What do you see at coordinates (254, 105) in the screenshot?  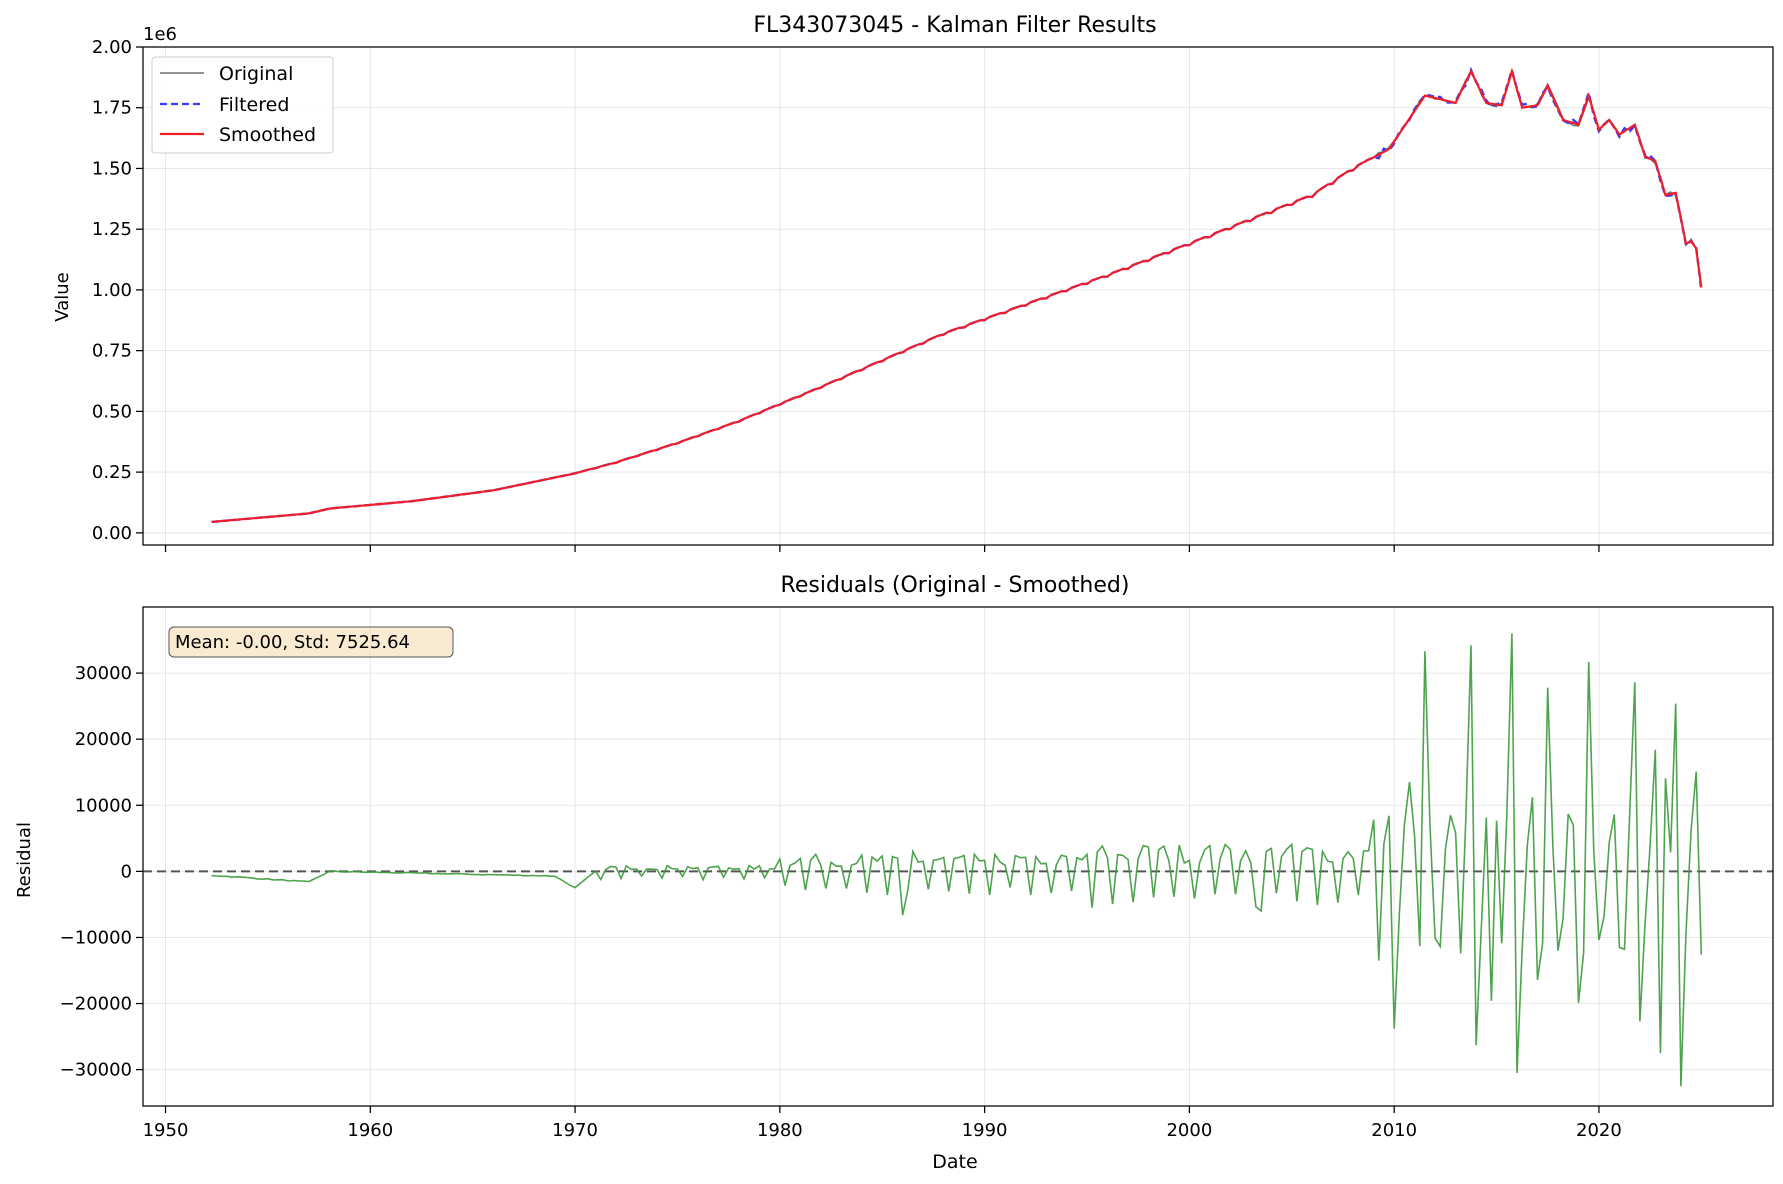 I see `legend-label-filtered: Filtered` at bounding box center [254, 105].